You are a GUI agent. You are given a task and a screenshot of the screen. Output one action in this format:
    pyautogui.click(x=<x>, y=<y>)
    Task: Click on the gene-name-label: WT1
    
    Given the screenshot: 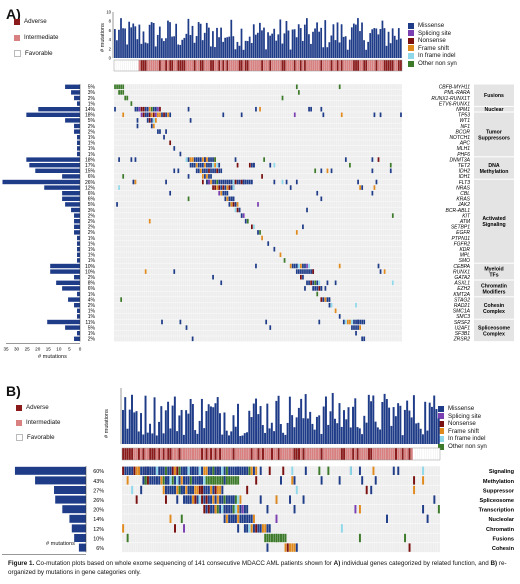 What is the action you would take?
    pyautogui.click(x=464, y=121)
    